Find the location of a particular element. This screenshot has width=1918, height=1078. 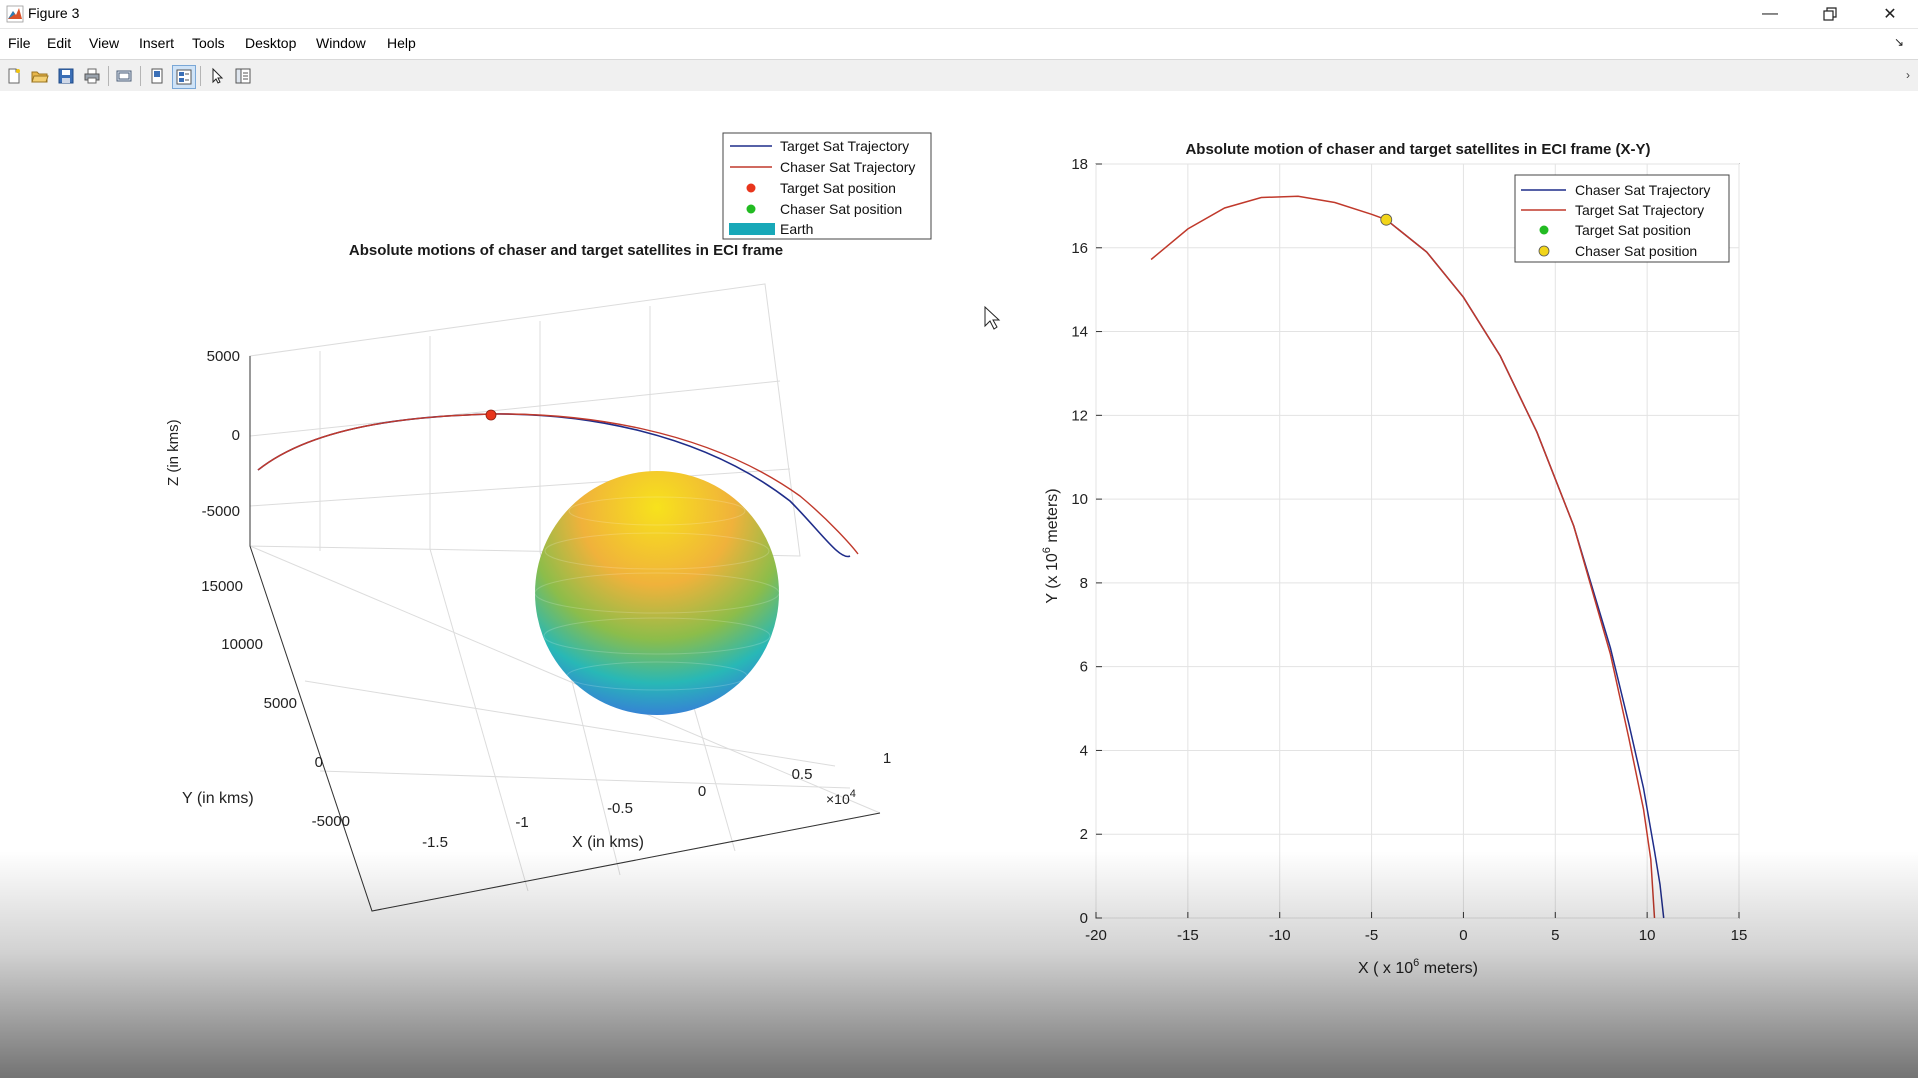

save-button is located at coordinates (66, 76).